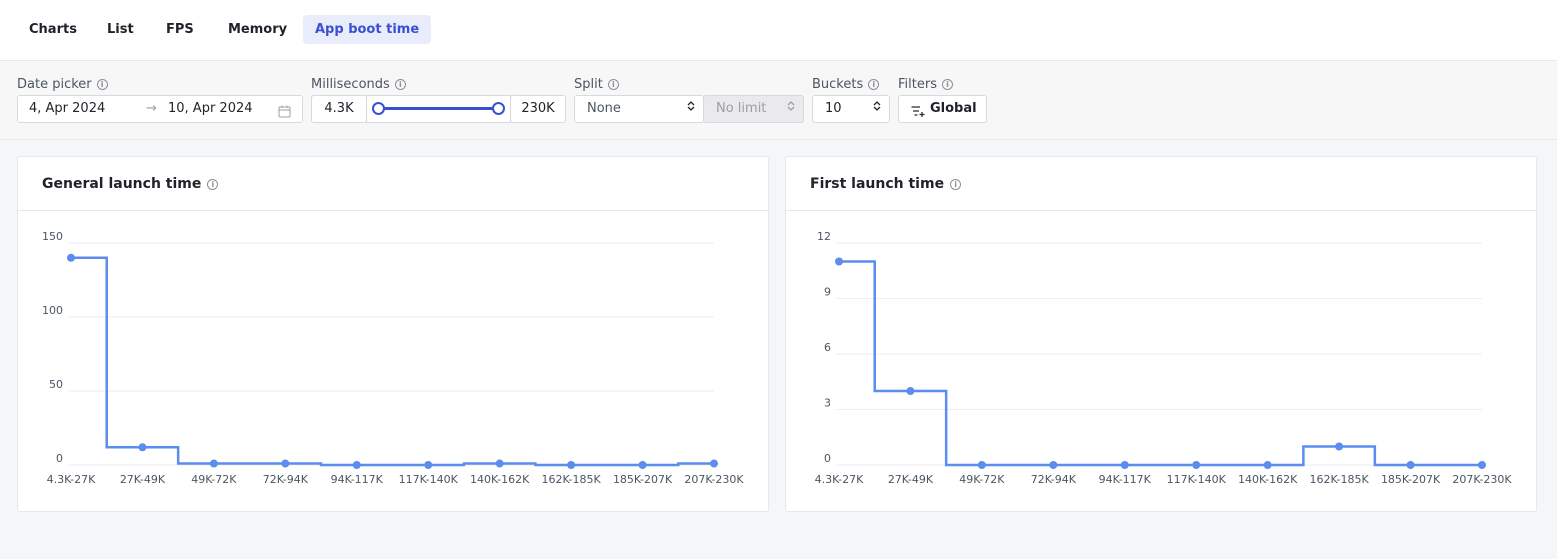  What do you see at coordinates (833, 108) in the screenshot?
I see `buckets-select-value: 10` at bounding box center [833, 108].